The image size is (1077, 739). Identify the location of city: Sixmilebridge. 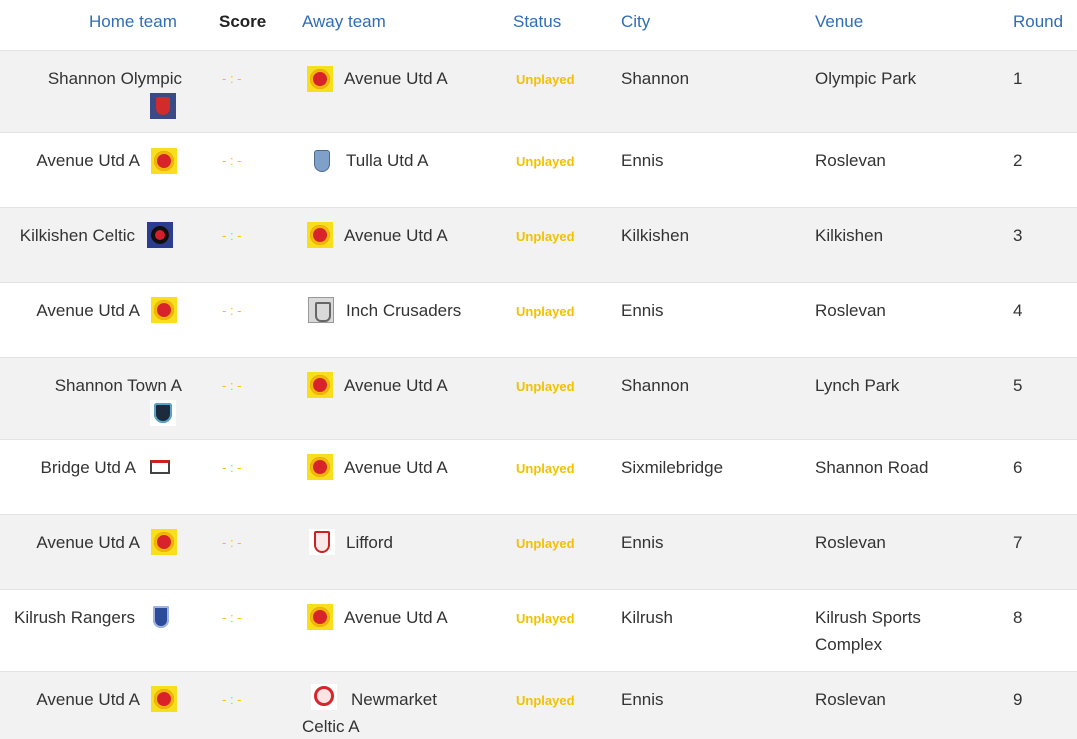
(672, 467).